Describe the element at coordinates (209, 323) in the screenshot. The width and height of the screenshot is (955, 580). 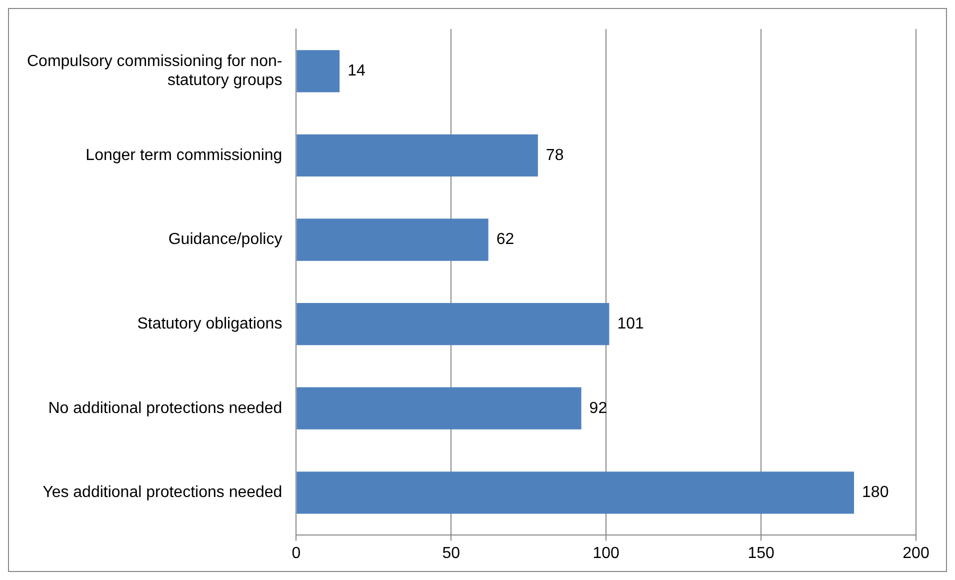
I see `y-tick-label: Statutory obligations` at that location.